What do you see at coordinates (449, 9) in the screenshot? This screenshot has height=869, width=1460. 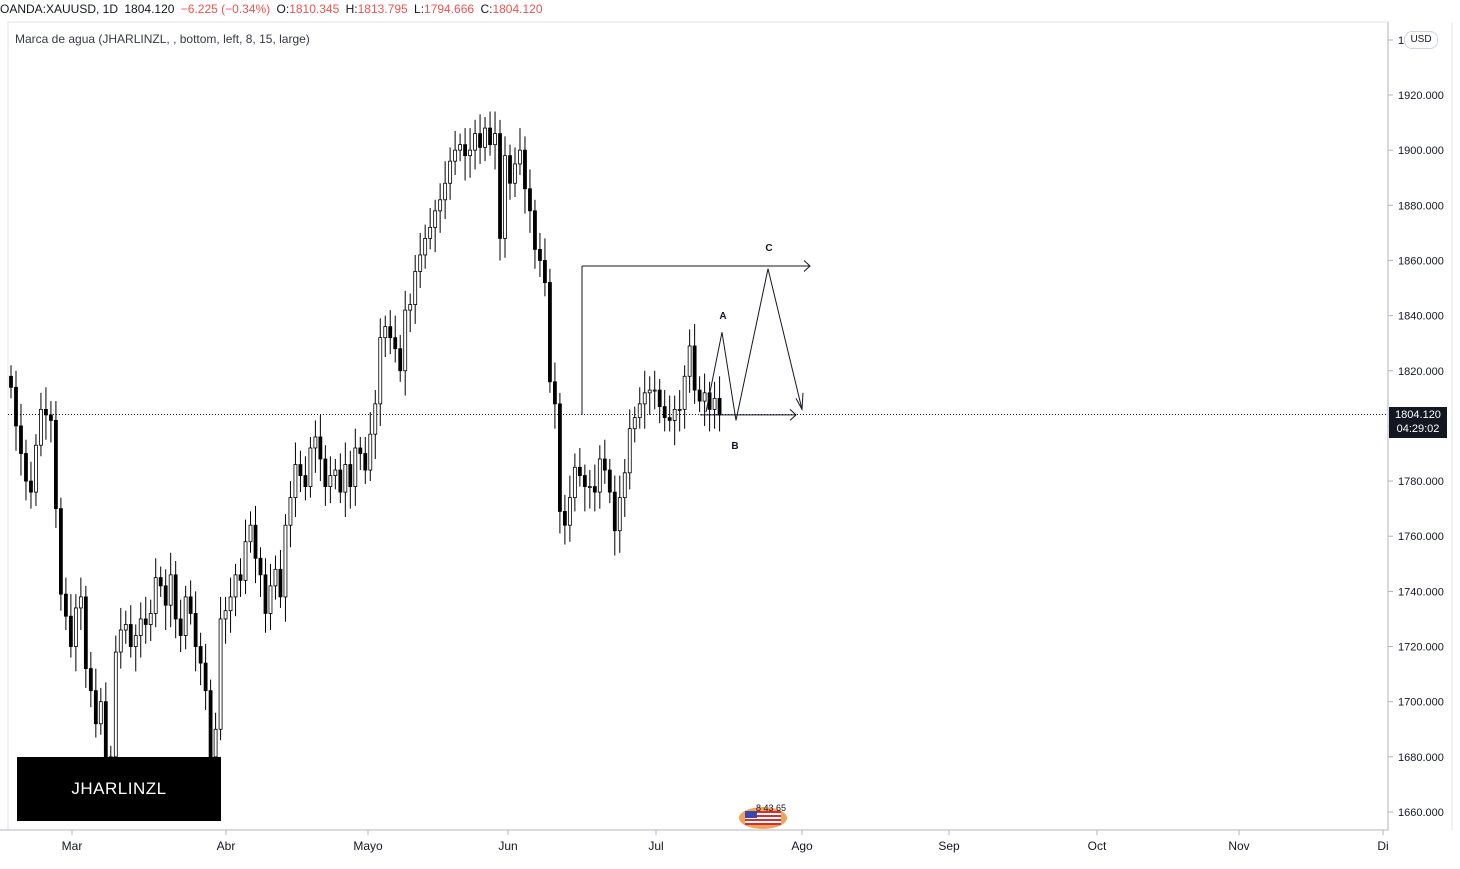 I see `low-value: 1794.666` at bounding box center [449, 9].